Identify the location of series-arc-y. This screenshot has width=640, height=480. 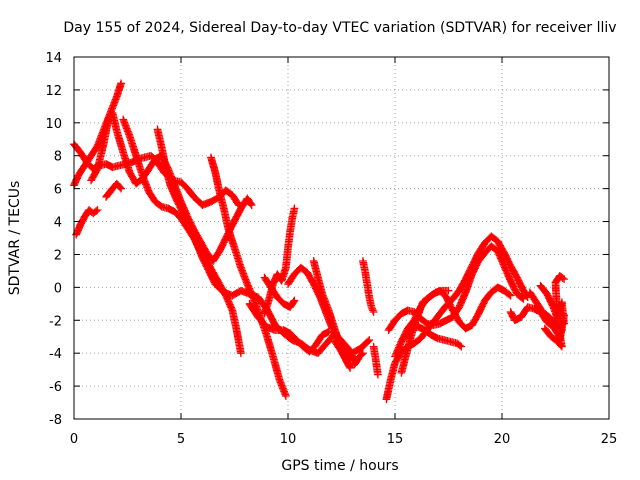
(554, 311).